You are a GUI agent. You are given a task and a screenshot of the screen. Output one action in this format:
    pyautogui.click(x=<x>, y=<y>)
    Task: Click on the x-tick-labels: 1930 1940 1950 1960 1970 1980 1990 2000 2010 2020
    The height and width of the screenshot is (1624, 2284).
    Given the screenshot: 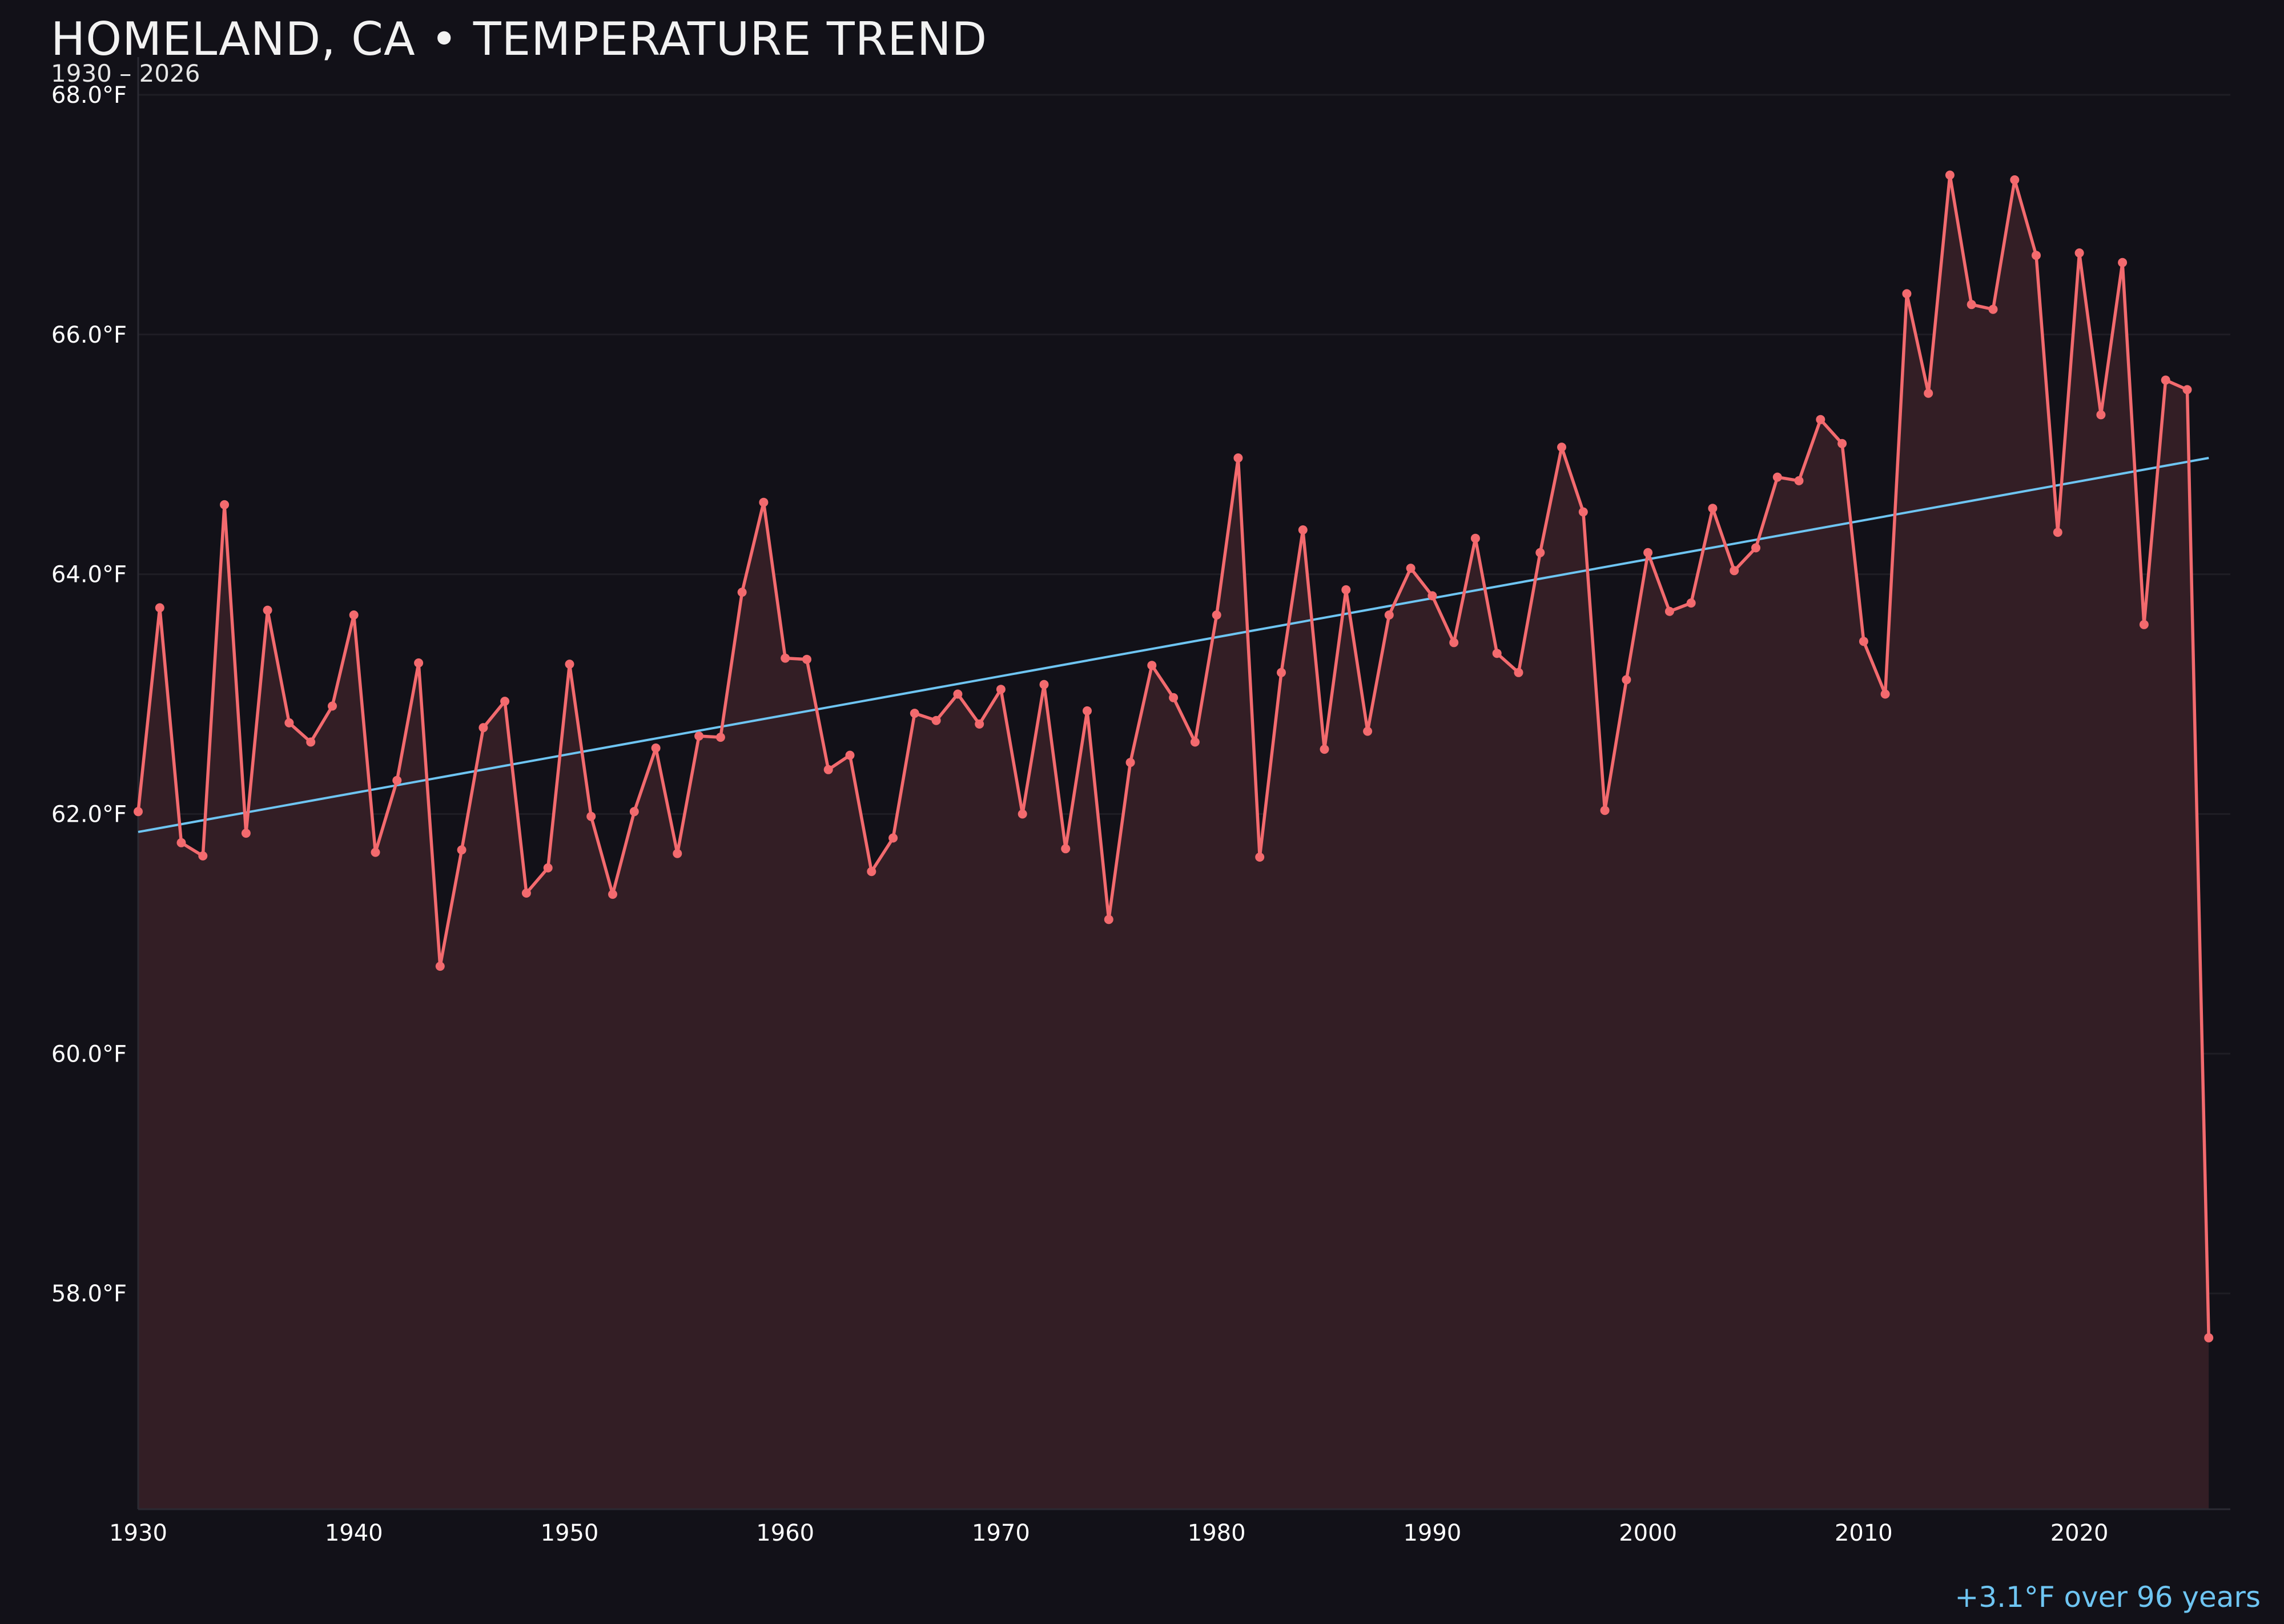 What is the action you would take?
    pyautogui.click(x=1108, y=1533)
    